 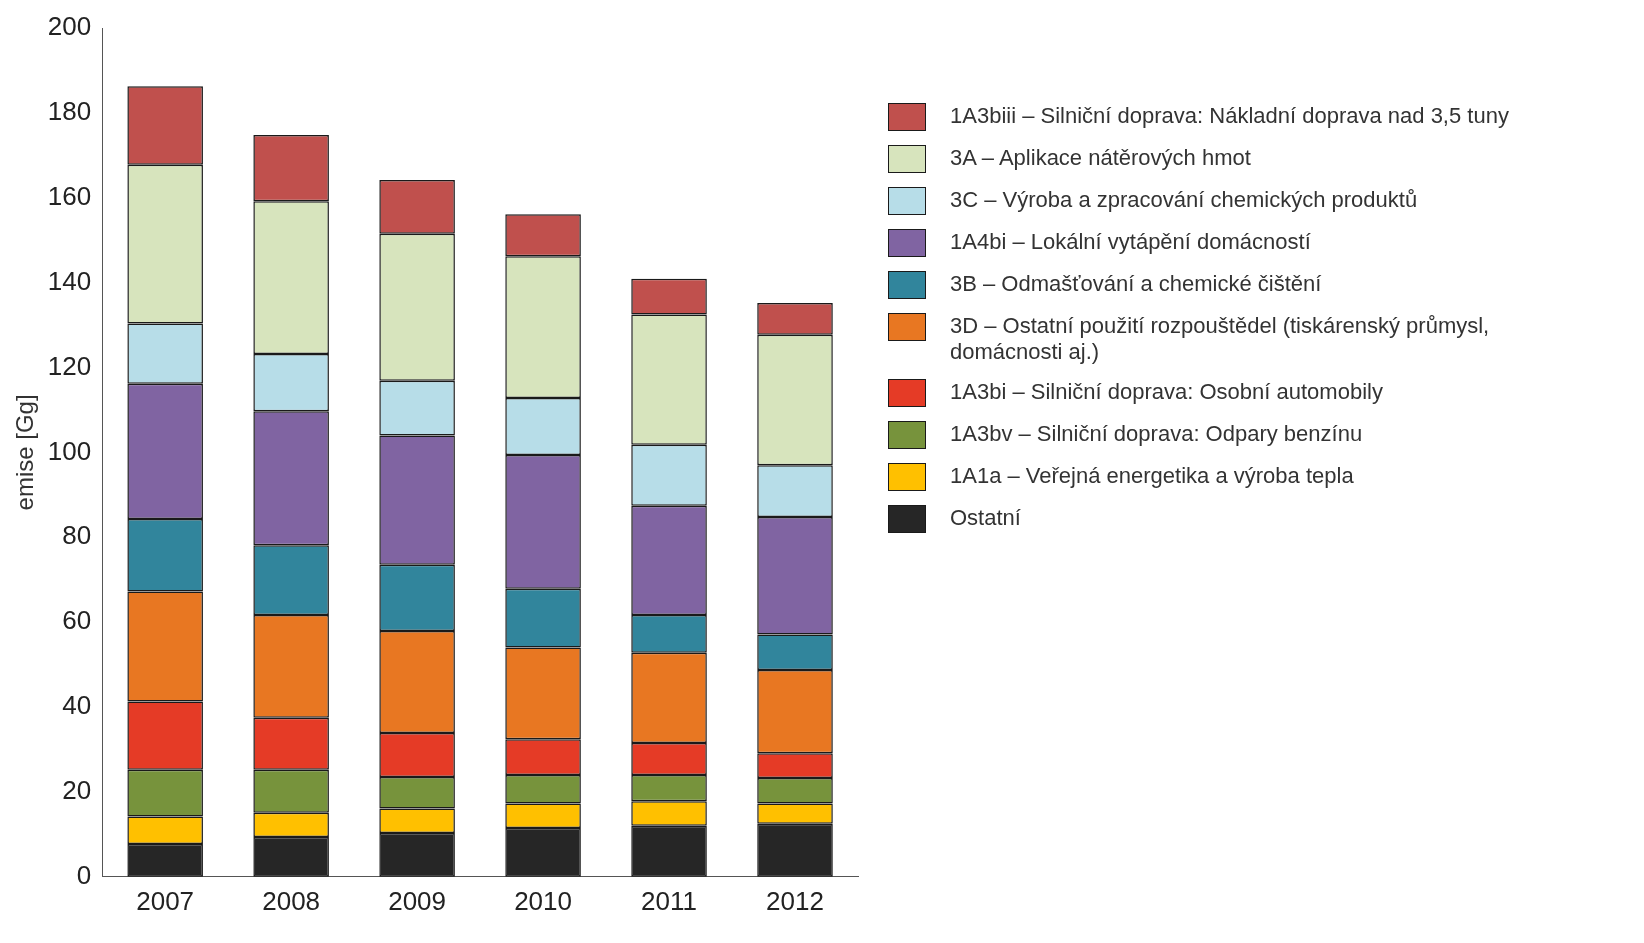 What do you see at coordinates (69, 365) in the screenshot?
I see `y-tick-label: 120` at bounding box center [69, 365].